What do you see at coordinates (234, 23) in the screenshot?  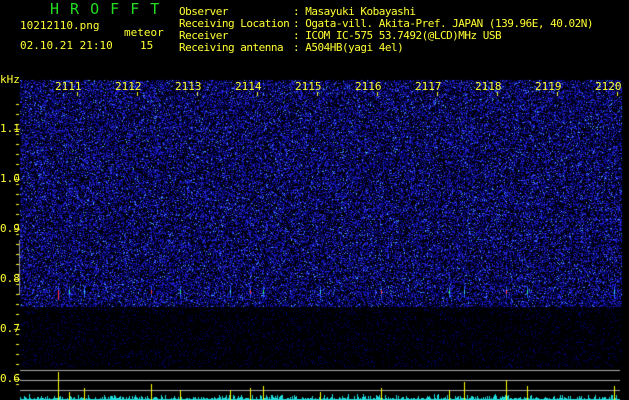 I see `location-label: Receiving Location` at bounding box center [234, 23].